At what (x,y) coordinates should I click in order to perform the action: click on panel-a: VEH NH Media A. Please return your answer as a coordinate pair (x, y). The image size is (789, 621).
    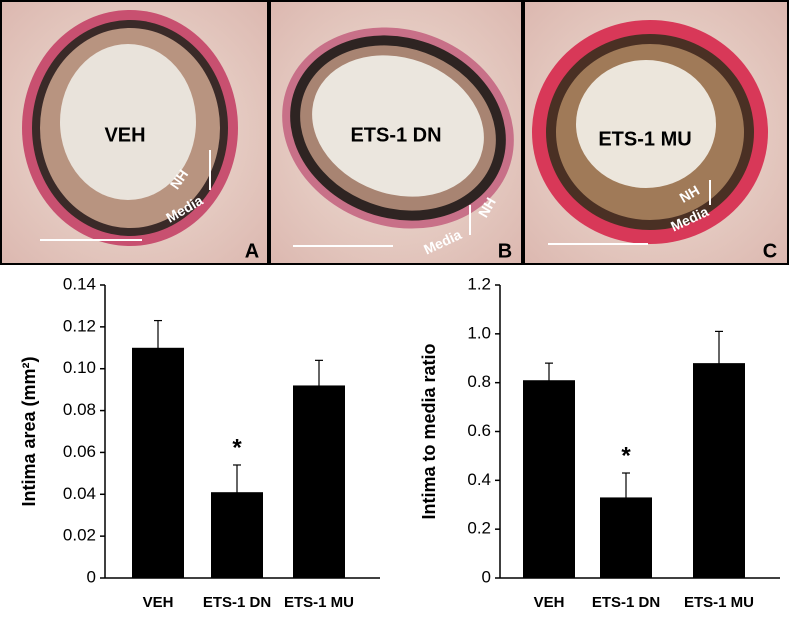
    Looking at the image, I should click on (134, 132).